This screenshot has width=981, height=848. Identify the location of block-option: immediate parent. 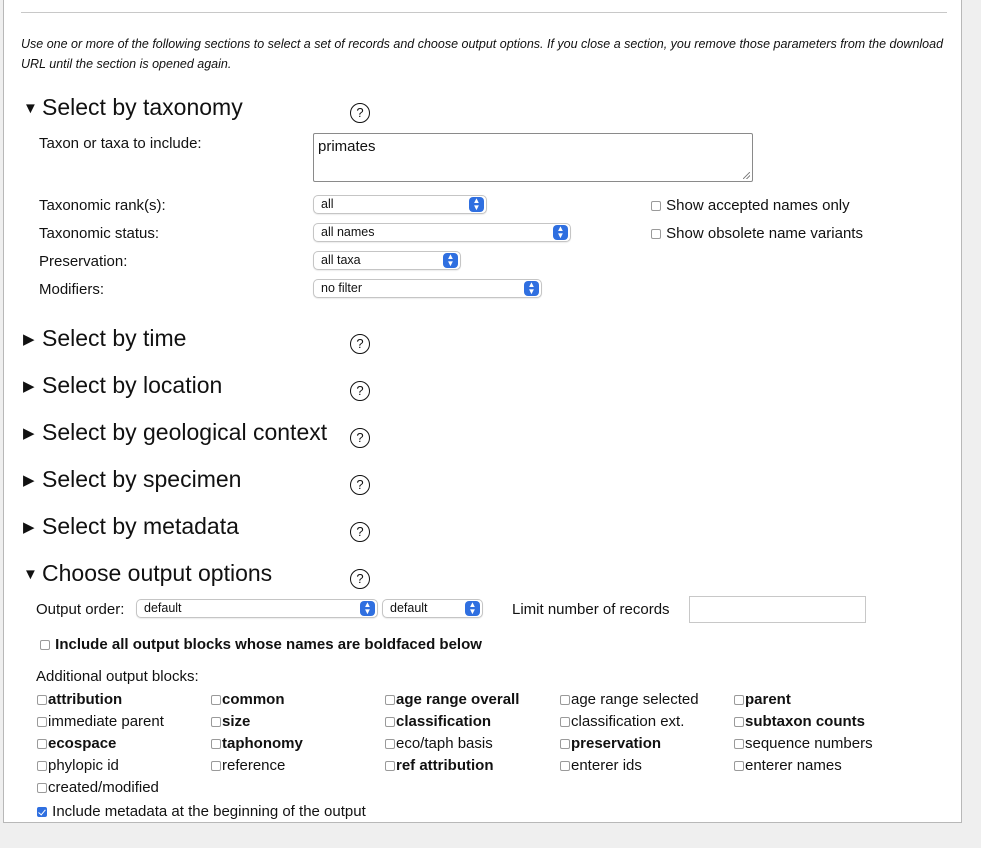
(100, 721).